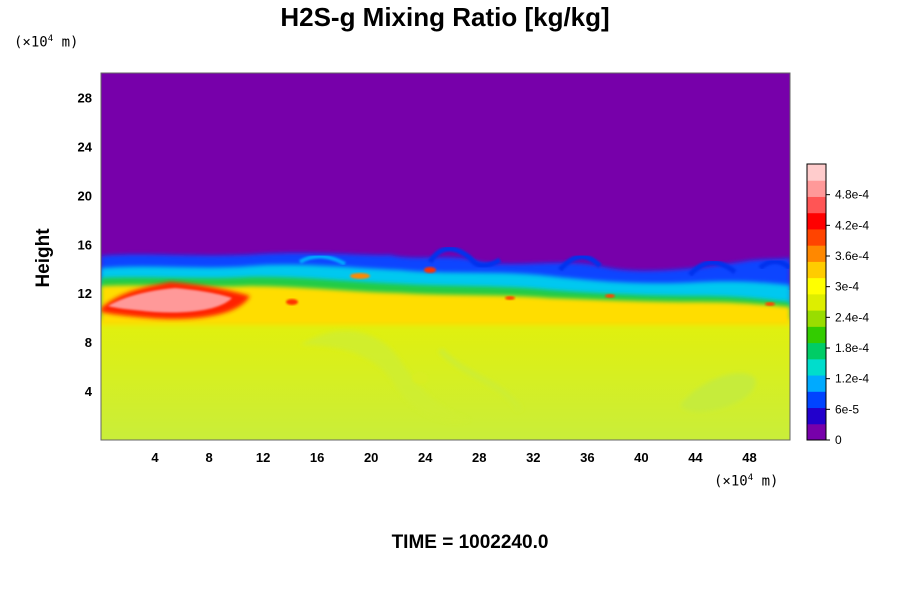 This screenshot has width=900, height=600. I want to click on colorbar-frame, so click(816, 302).